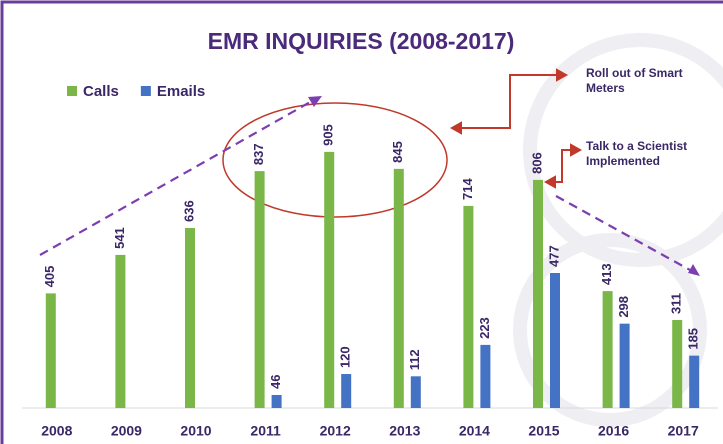  What do you see at coordinates (265, 431) in the screenshot?
I see `x-tick-label: 2011` at bounding box center [265, 431].